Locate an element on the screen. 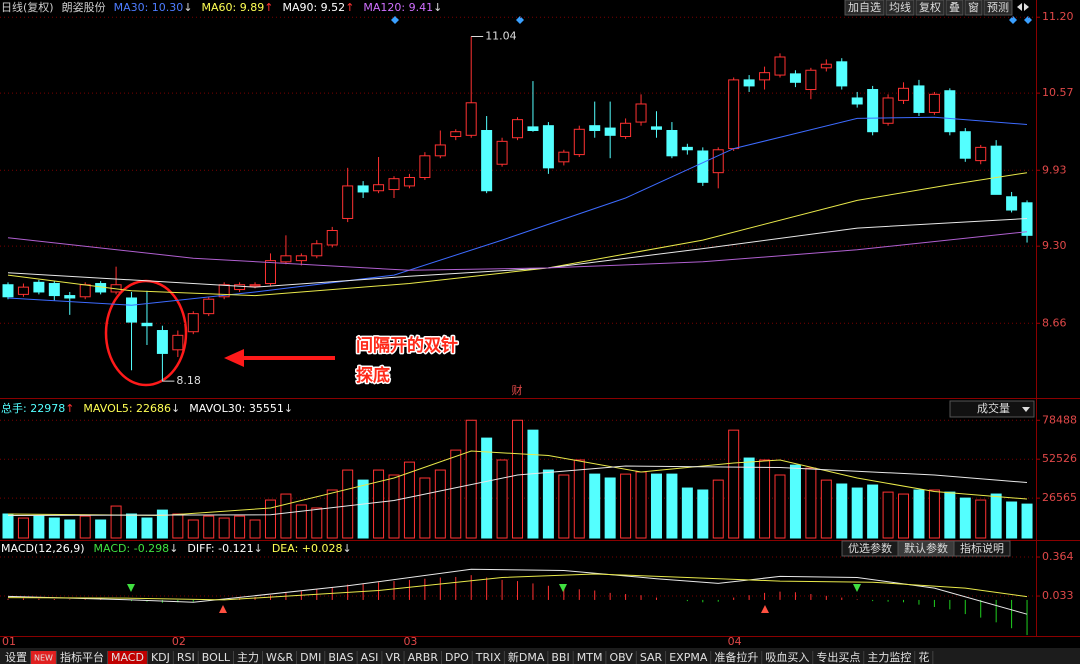  tab-label: 新DMA is located at coordinates (526, 657).